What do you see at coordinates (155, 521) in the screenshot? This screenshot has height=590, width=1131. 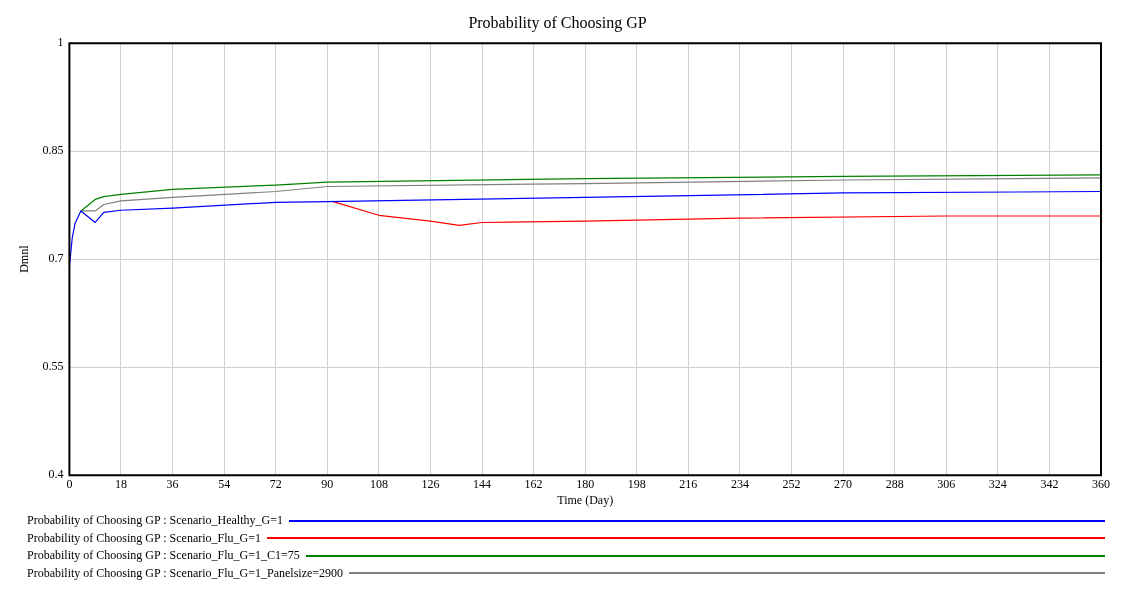 I see `legend-label: Probability of Choosing GP : Scenario_Healthy_G=1` at bounding box center [155, 521].